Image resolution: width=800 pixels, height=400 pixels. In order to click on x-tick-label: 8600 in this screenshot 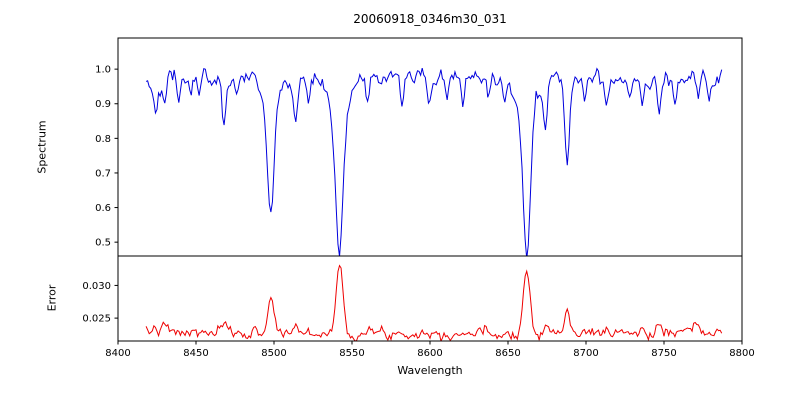, I will do `click(429, 353)`.